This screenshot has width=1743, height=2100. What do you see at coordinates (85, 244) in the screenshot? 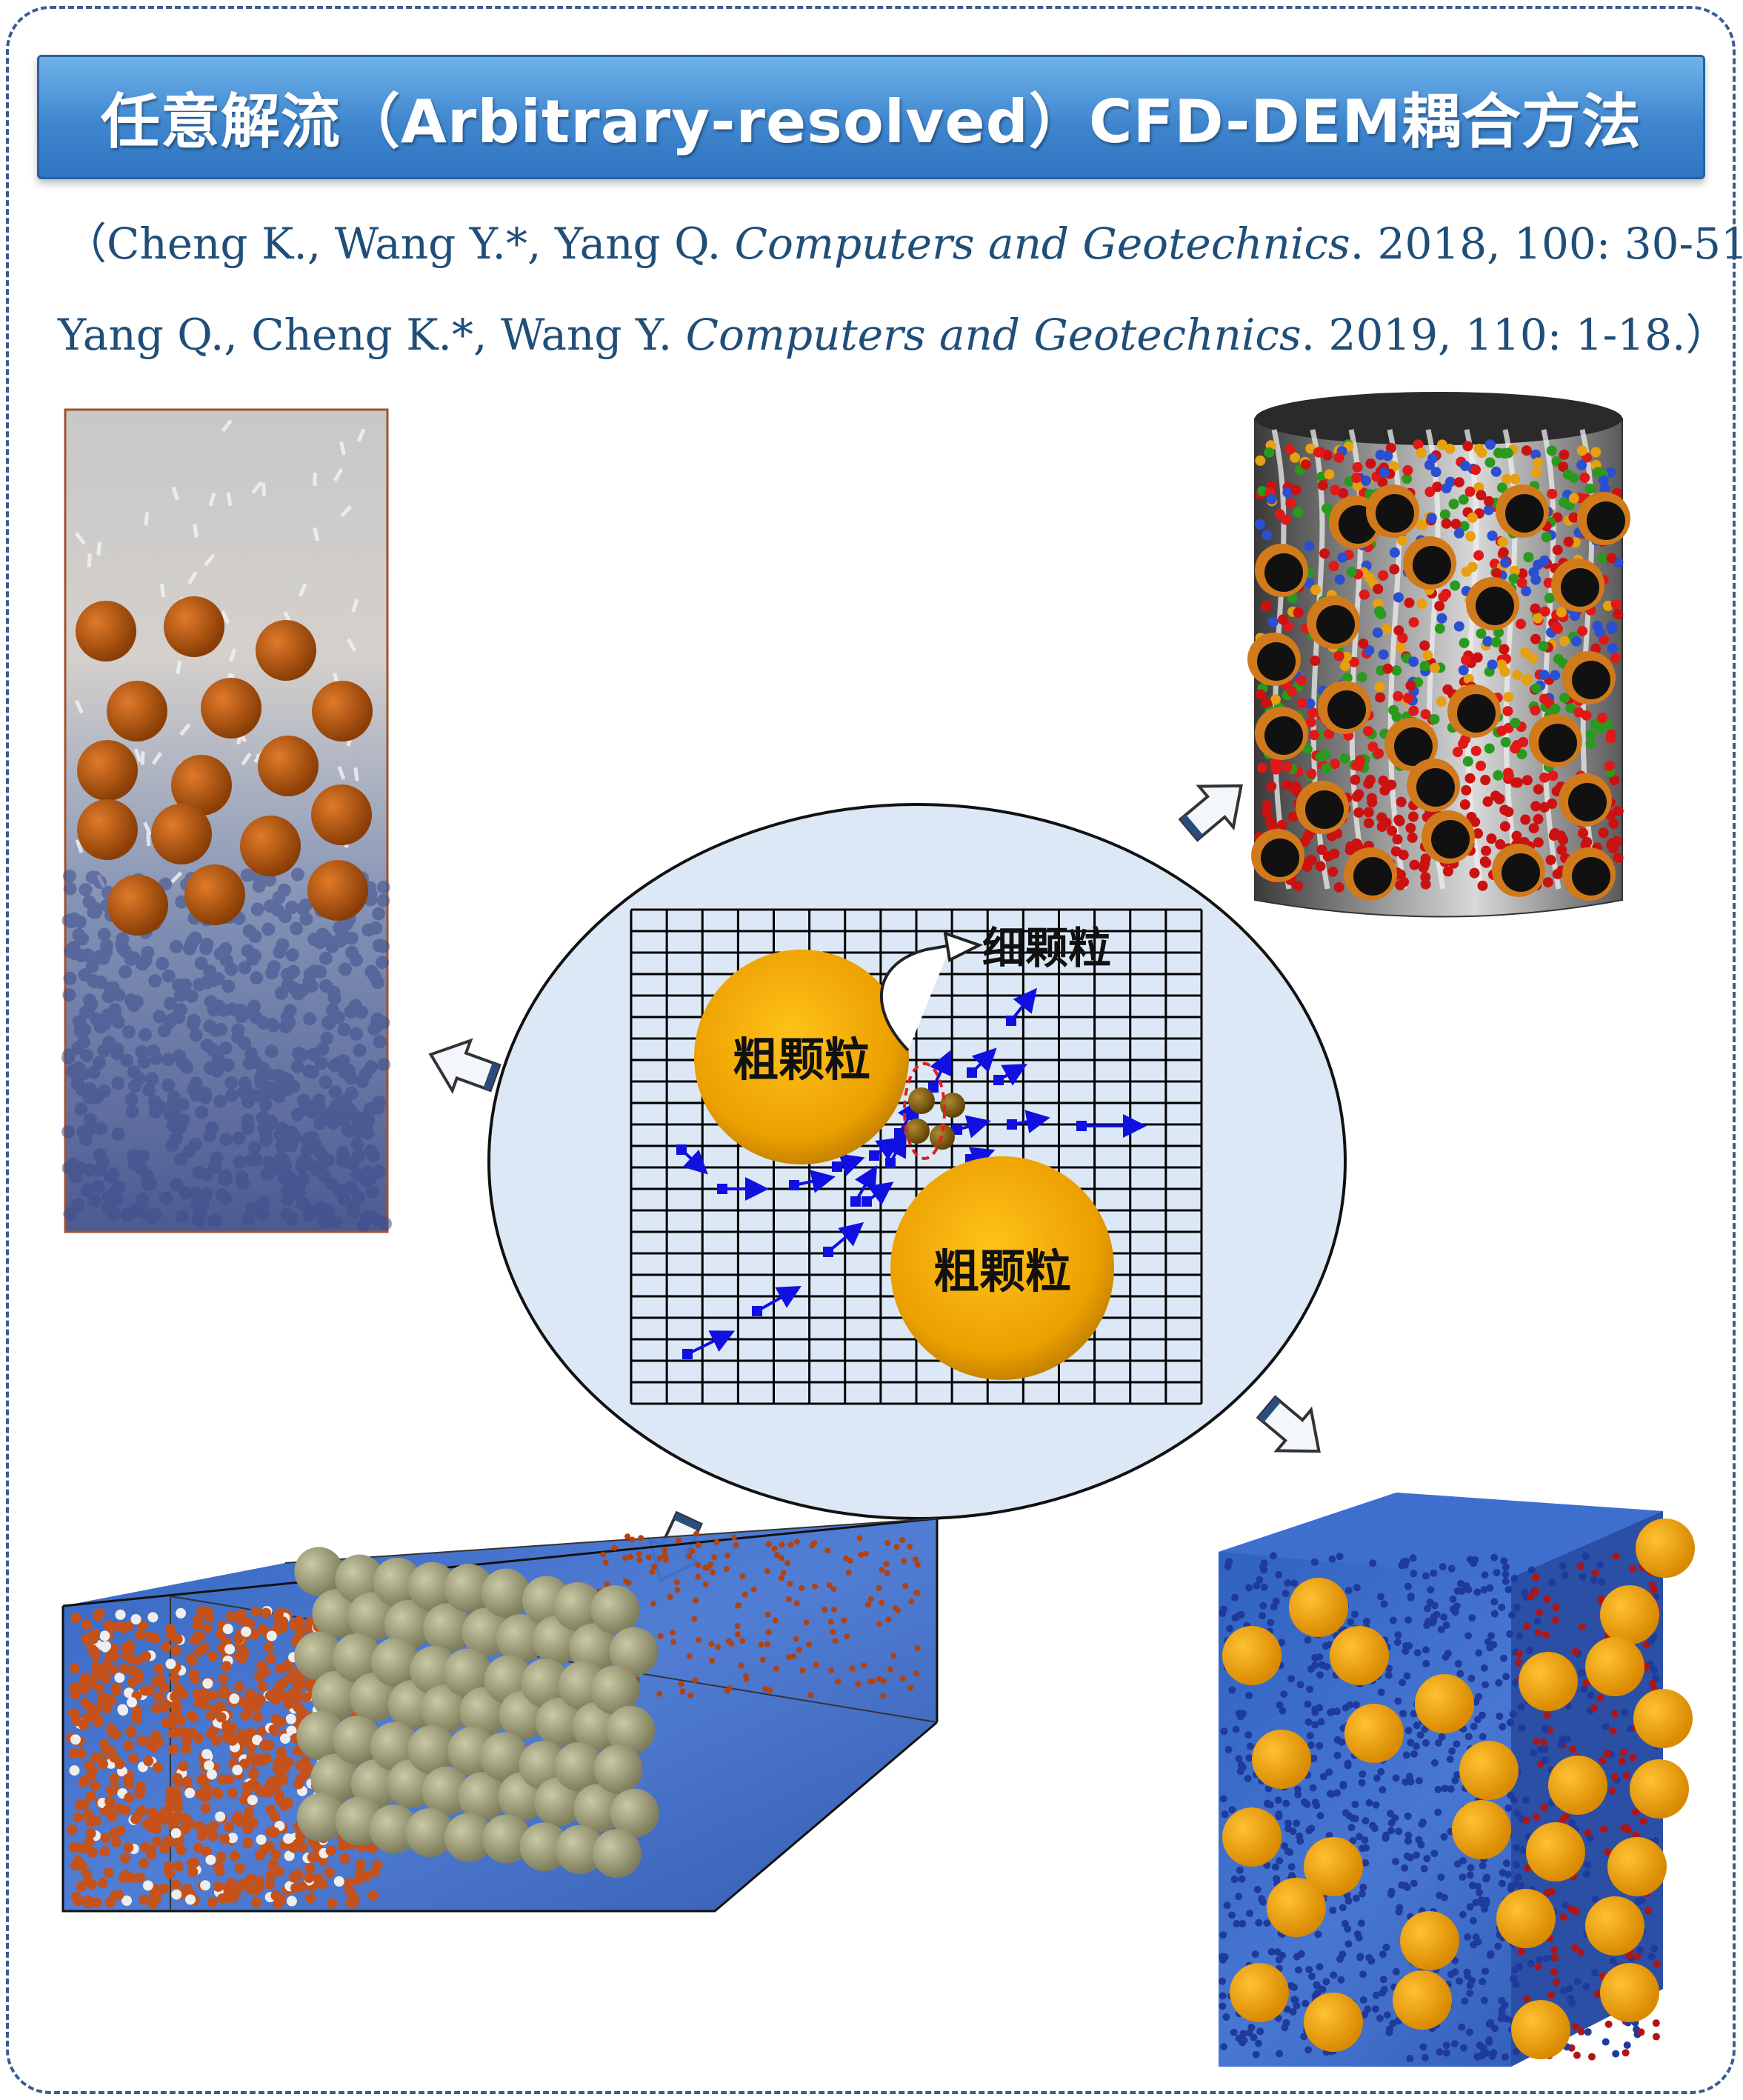
I see `reference-open-paren: （` at bounding box center [85, 244].